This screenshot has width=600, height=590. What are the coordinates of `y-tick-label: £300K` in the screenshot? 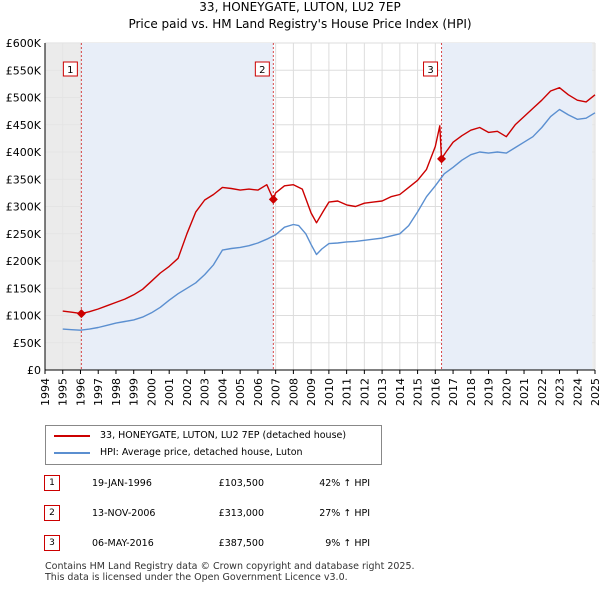 It's located at (24, 207).